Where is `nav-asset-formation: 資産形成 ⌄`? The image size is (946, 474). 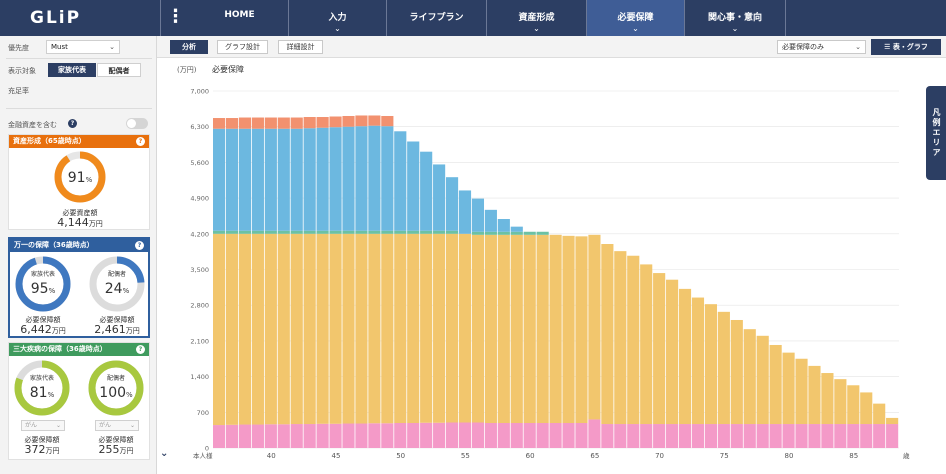 nav-asset-formation: 資産形成 ⌄ is located at coordinates (537, 18).